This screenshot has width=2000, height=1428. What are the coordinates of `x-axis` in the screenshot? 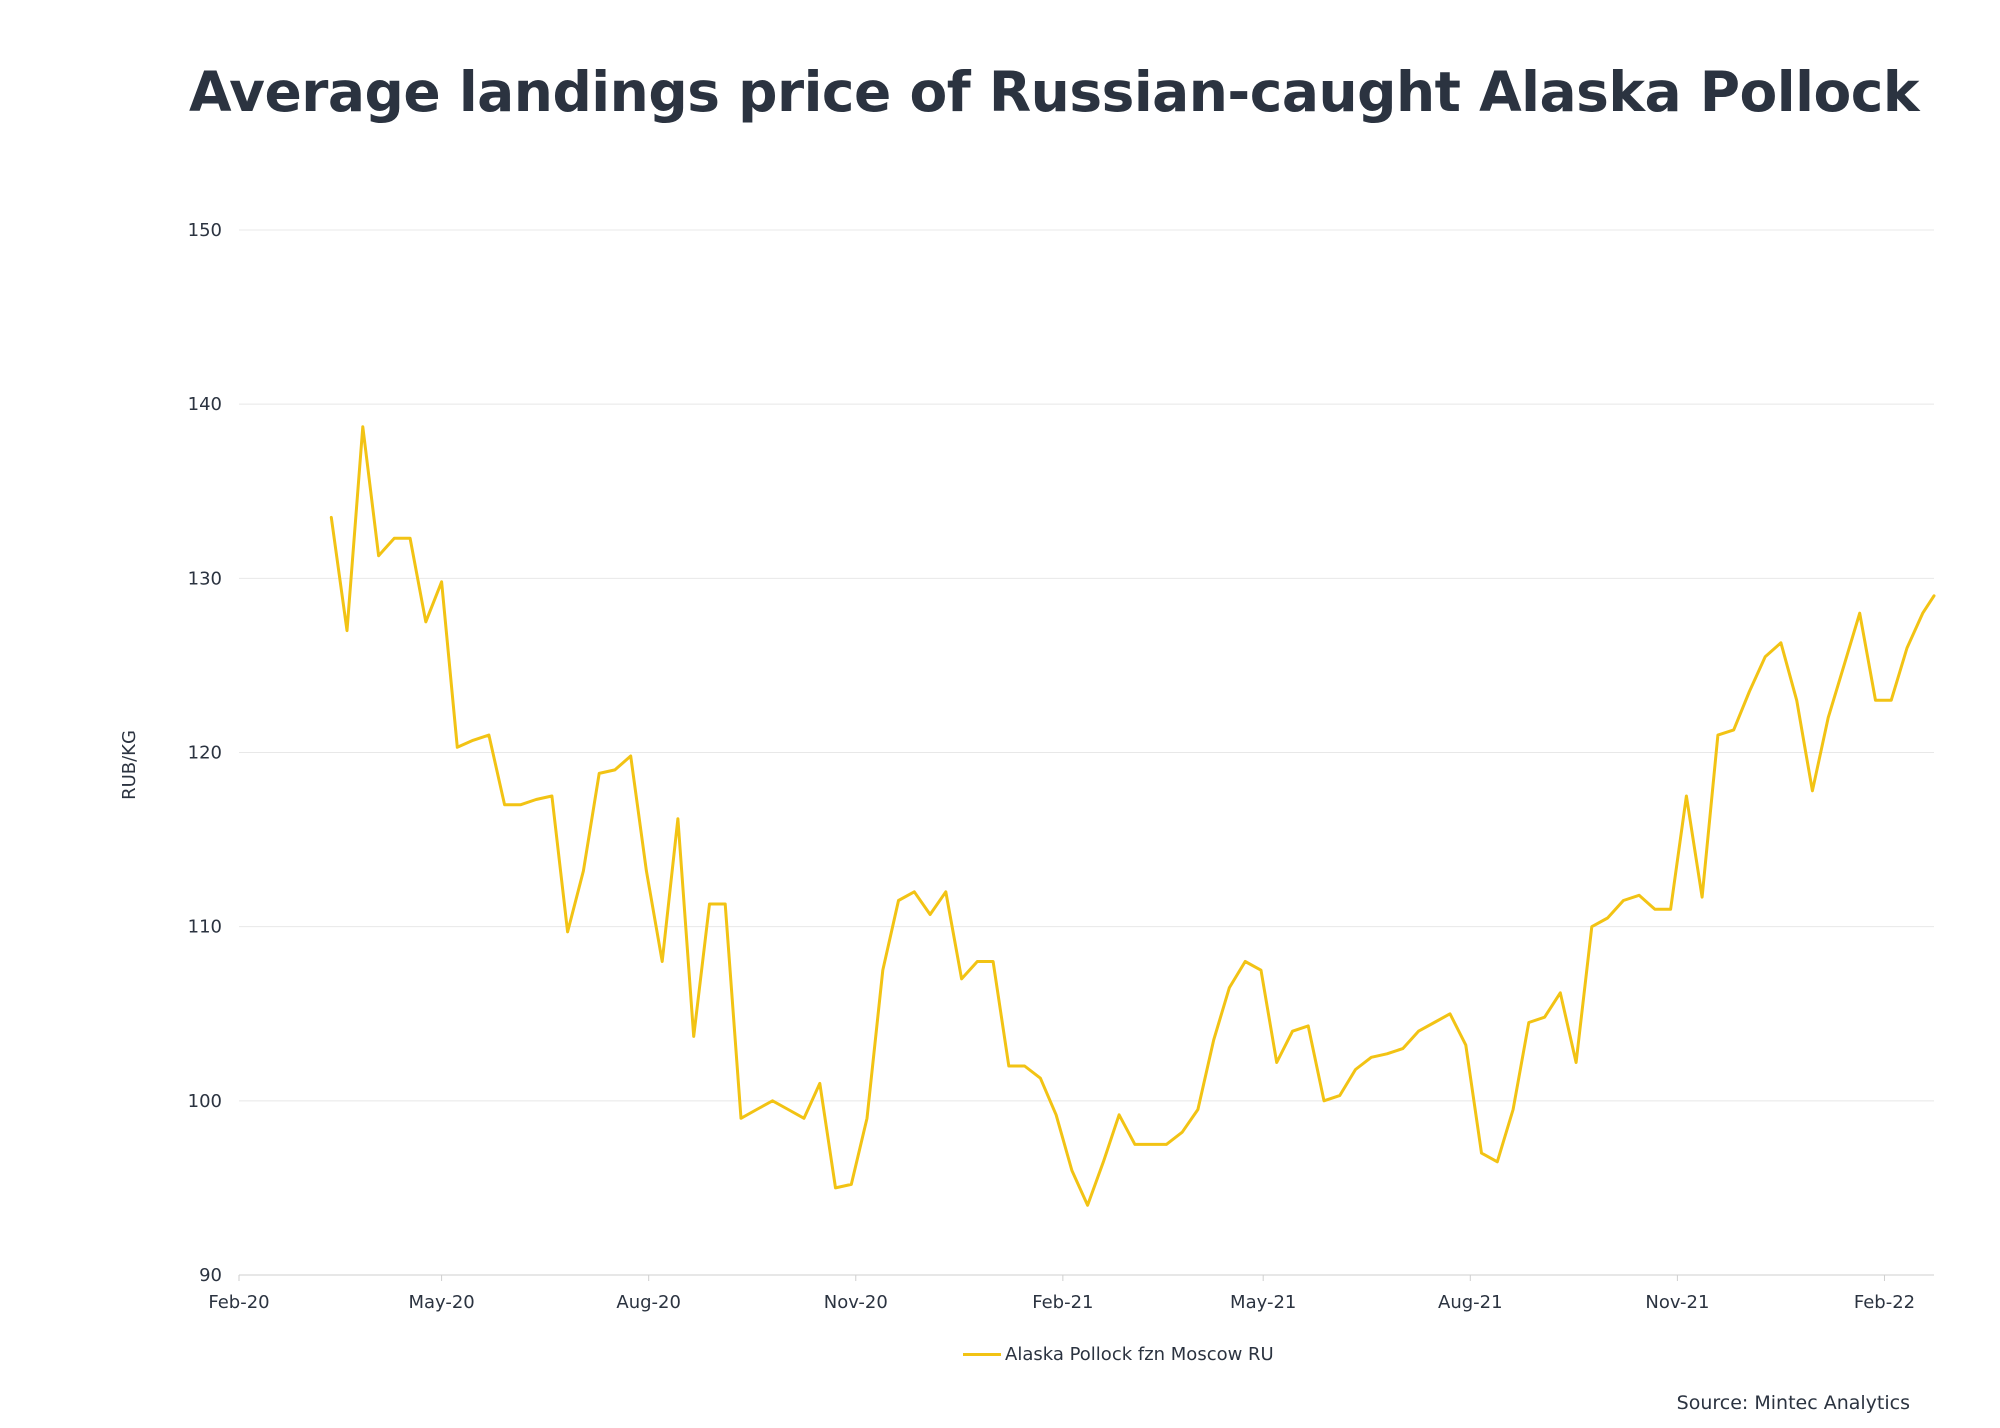 It's located at (1061, 1278).